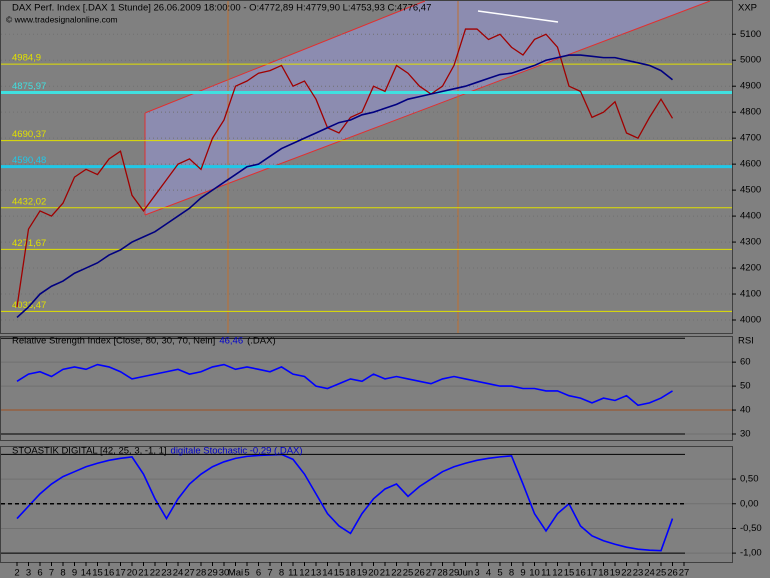 The image size is (770, 578). Describe the element at coordinates (29, 160) in the screenshot. I see `level-label: 4590,48` at that location.